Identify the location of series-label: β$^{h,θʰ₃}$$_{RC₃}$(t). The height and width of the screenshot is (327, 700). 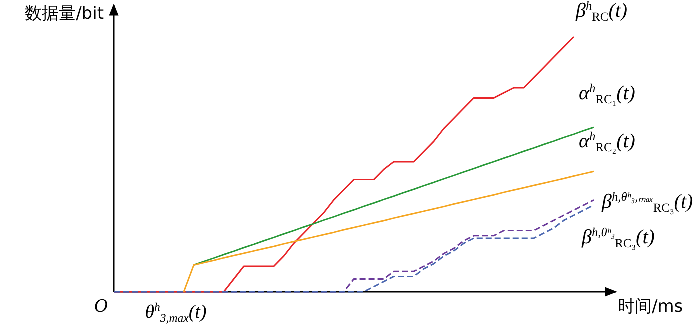
(618, 238).